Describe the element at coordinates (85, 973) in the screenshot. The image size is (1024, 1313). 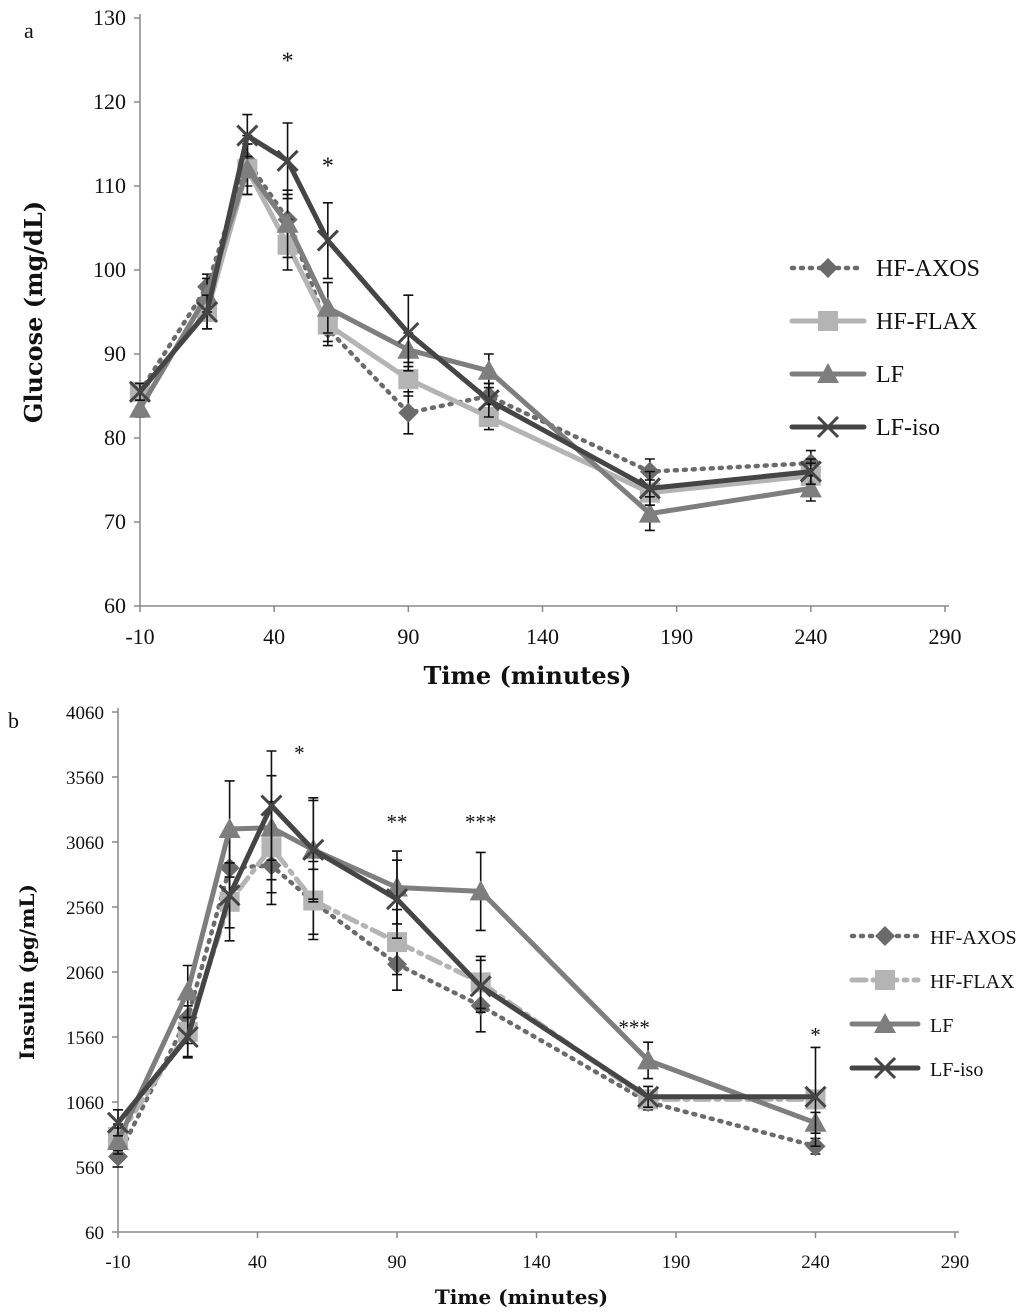
I see `insulin-y-tick-label: 2060` at that location.